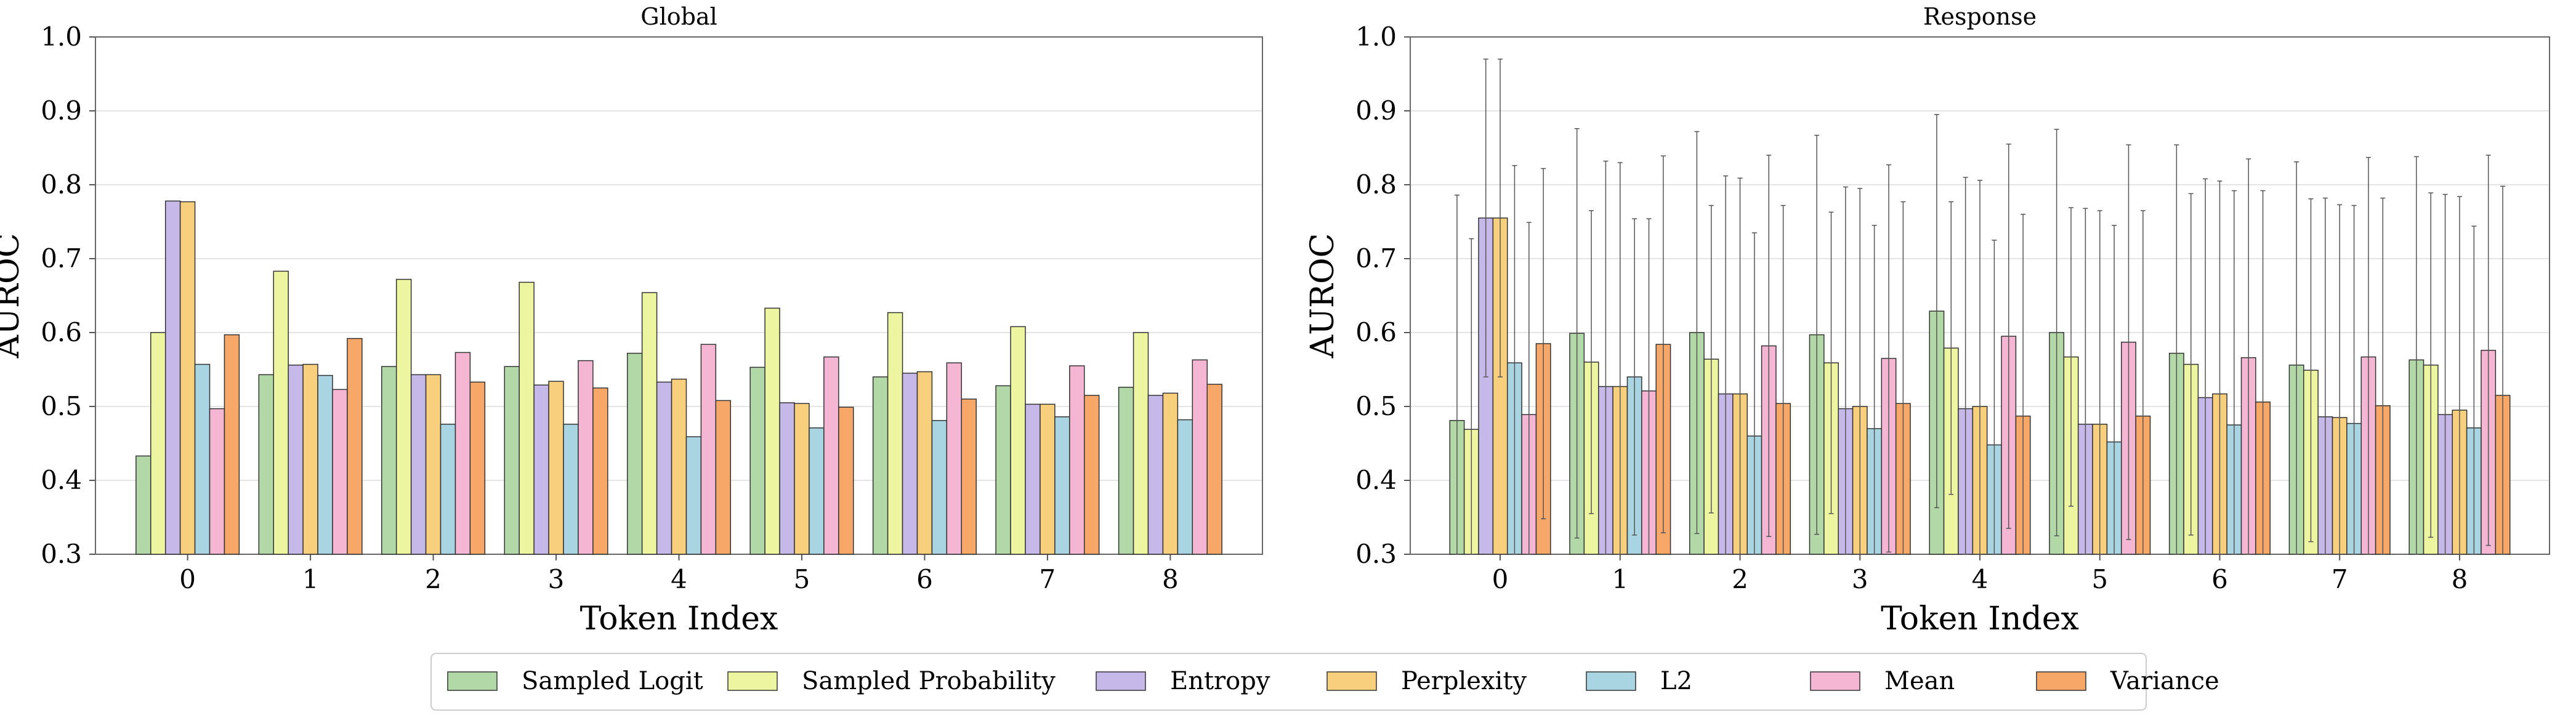  What do you see at coordinates (1980, 16) in the screenshot?
I see `panel-title: Response` at bounding box center [1980, 16].